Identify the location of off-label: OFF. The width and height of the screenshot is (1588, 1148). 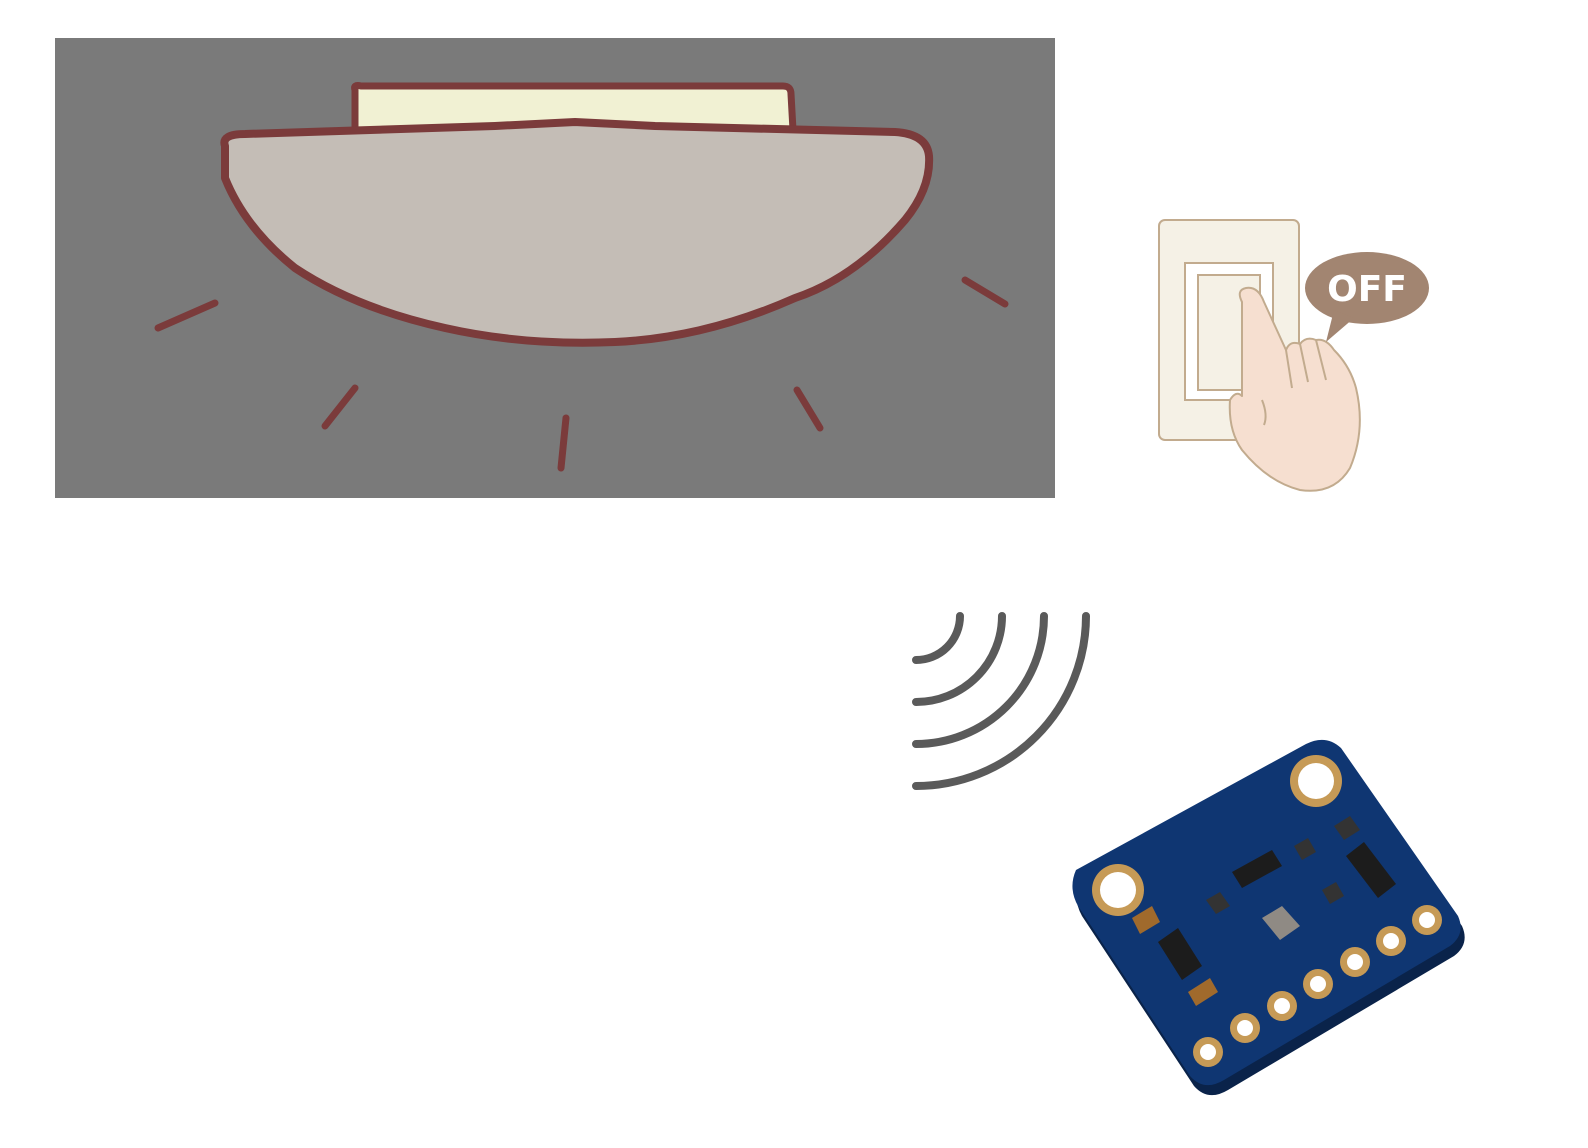
(1367, 289).